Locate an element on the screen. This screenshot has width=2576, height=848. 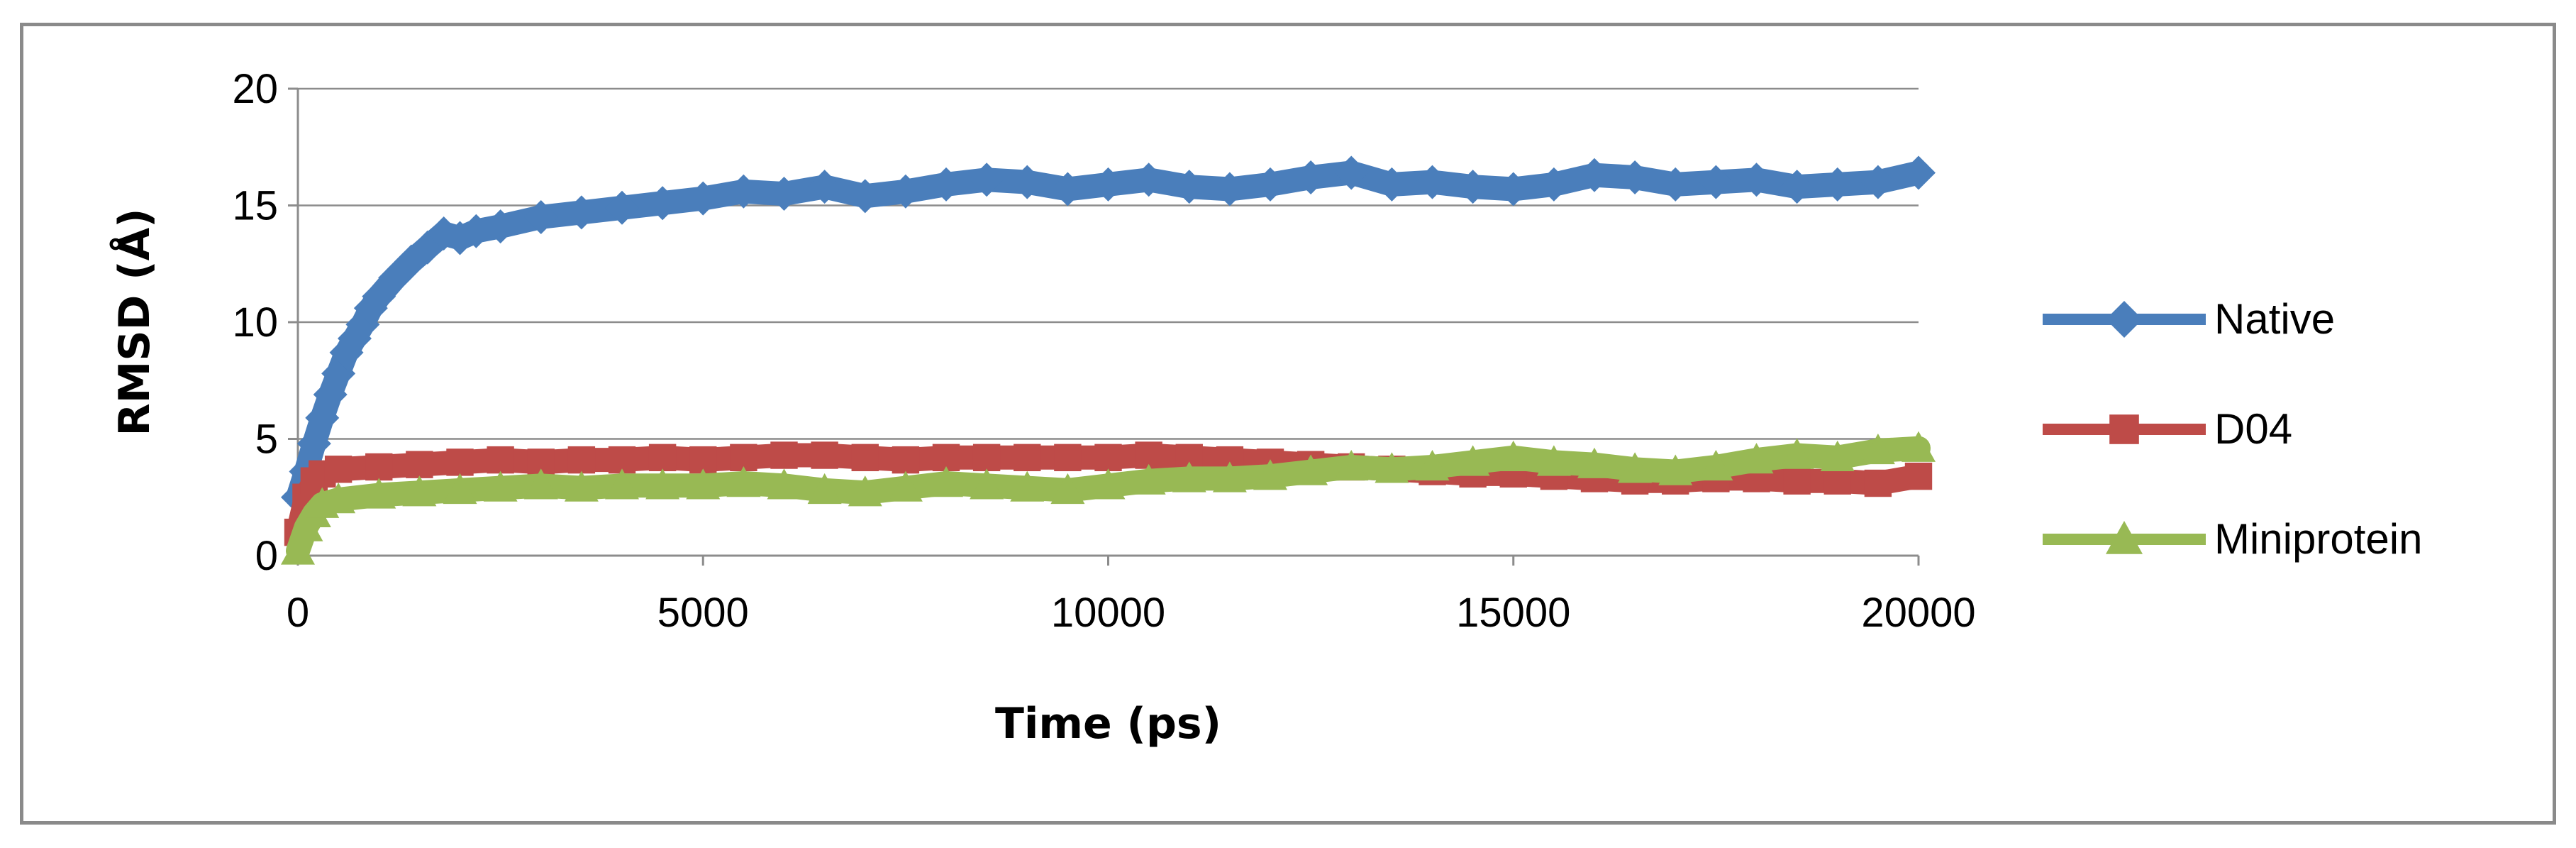
x-tick-labels: 0 5000 10000 15000 20000 is located at coordinates (1131, 613).